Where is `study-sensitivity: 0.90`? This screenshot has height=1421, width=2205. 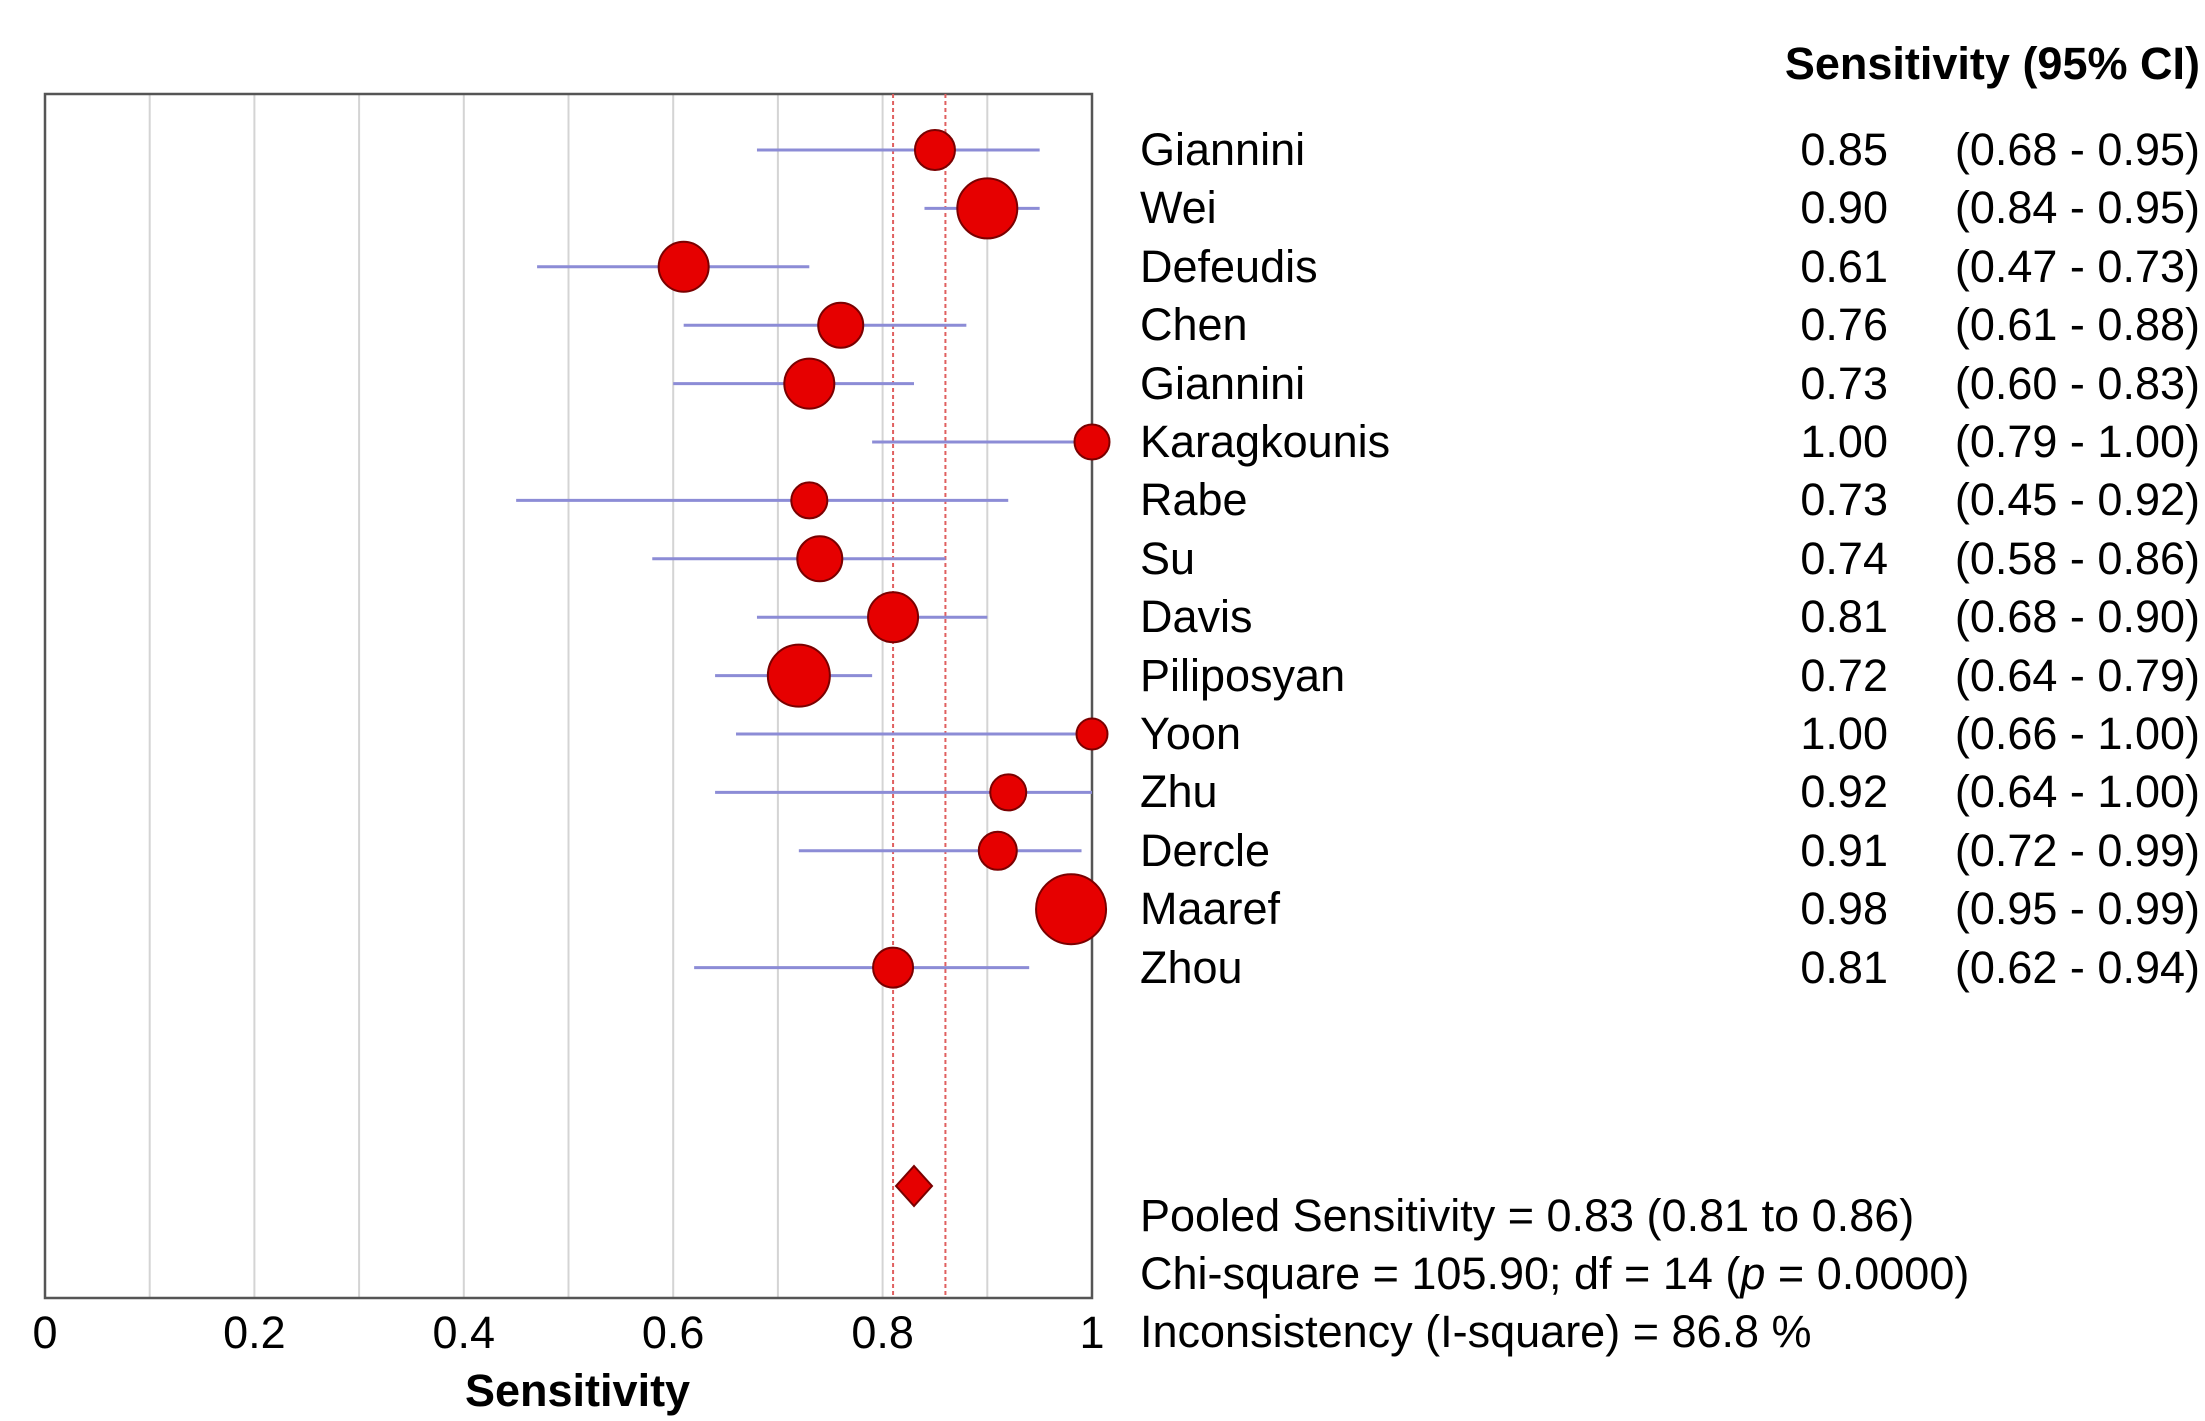
study-sensitivity: 0.90 is located at coordinates (1844, 208).